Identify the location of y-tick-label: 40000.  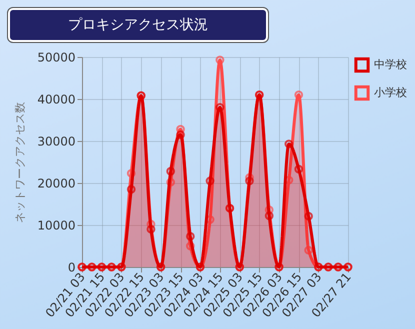
(56, 99).